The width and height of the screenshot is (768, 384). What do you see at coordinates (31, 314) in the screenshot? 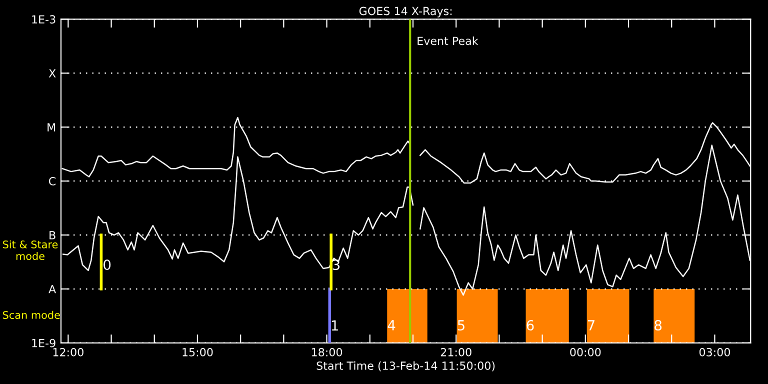
I see `text: Scan mode` at bounding box center [31, 314].